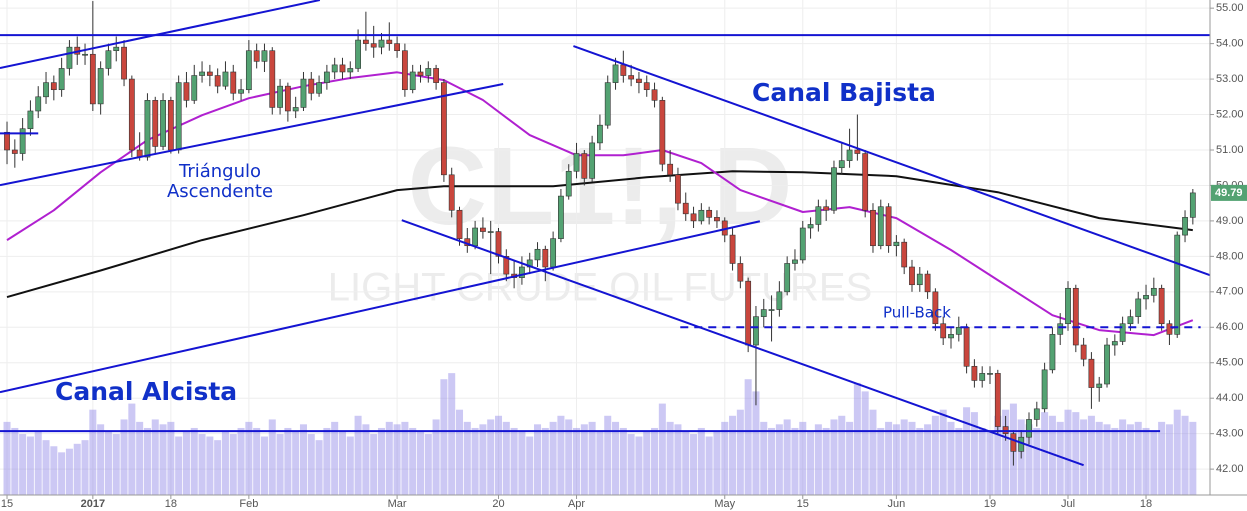 The height and width of the screenshot is (511, 1247). Describe the element at coordinates (1230, 221) in the screenshot. I see `y-tick-label: 49.00` at that location.